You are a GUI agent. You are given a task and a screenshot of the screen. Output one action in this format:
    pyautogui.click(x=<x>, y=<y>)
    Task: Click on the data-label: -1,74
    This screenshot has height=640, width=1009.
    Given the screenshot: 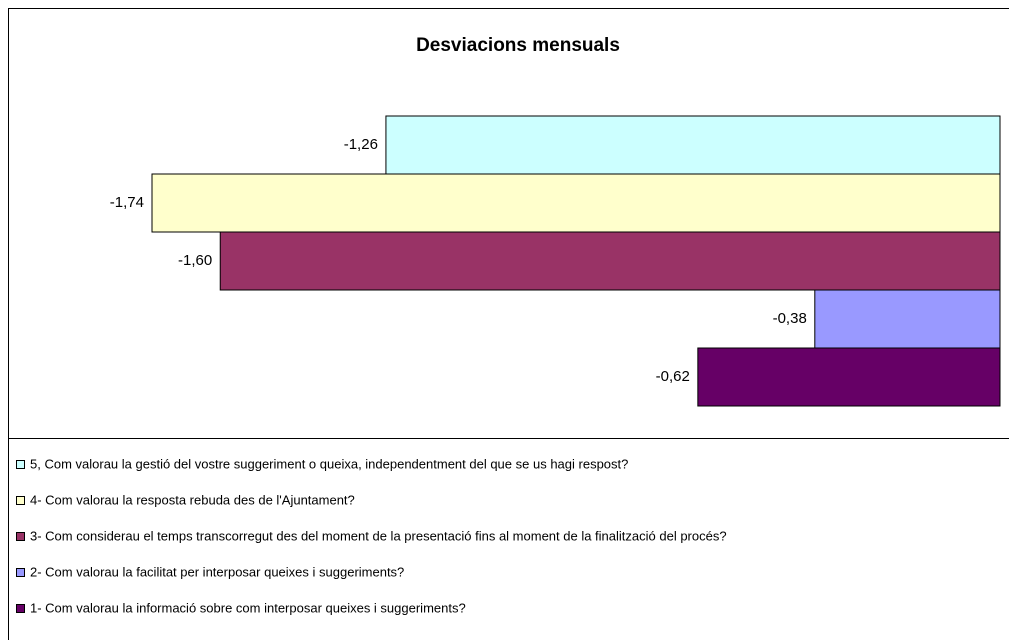 What is the action you would take?
    pyautogui.click(x=127, y=202)
    